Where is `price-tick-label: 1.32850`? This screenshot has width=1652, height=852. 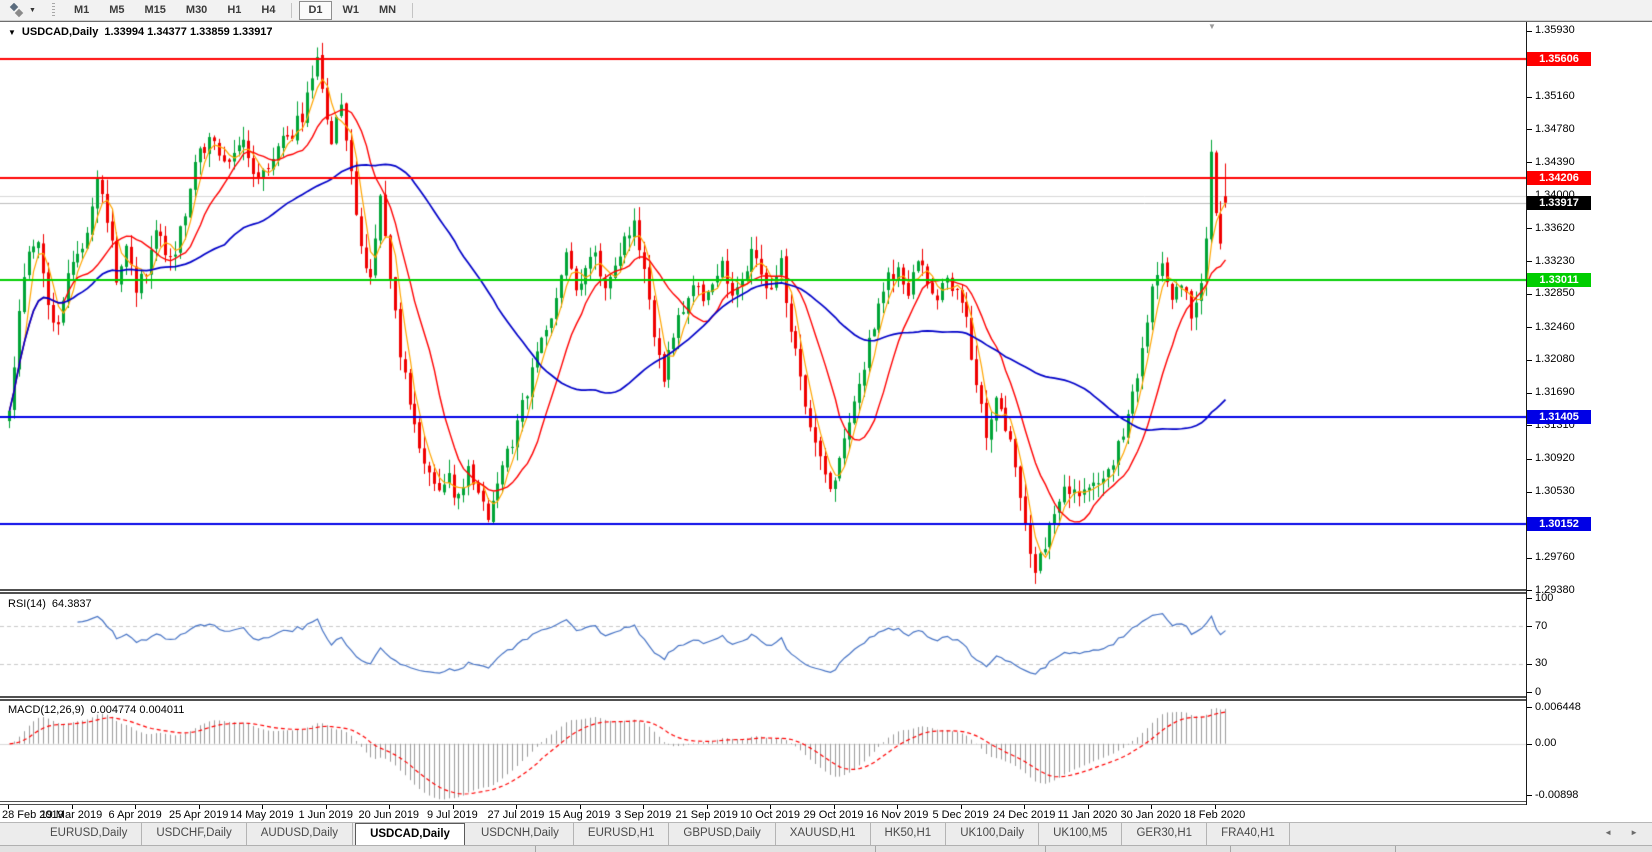
price-tick-label: 1.32850 is located at coordinates (1555, 293).